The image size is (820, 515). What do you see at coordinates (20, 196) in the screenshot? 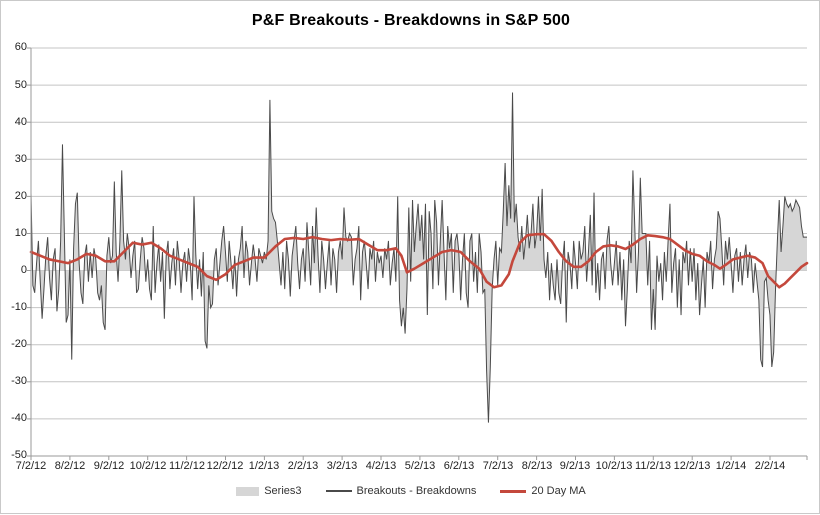
I see `y-axis-label: 20` at bounding box center [20, 196].